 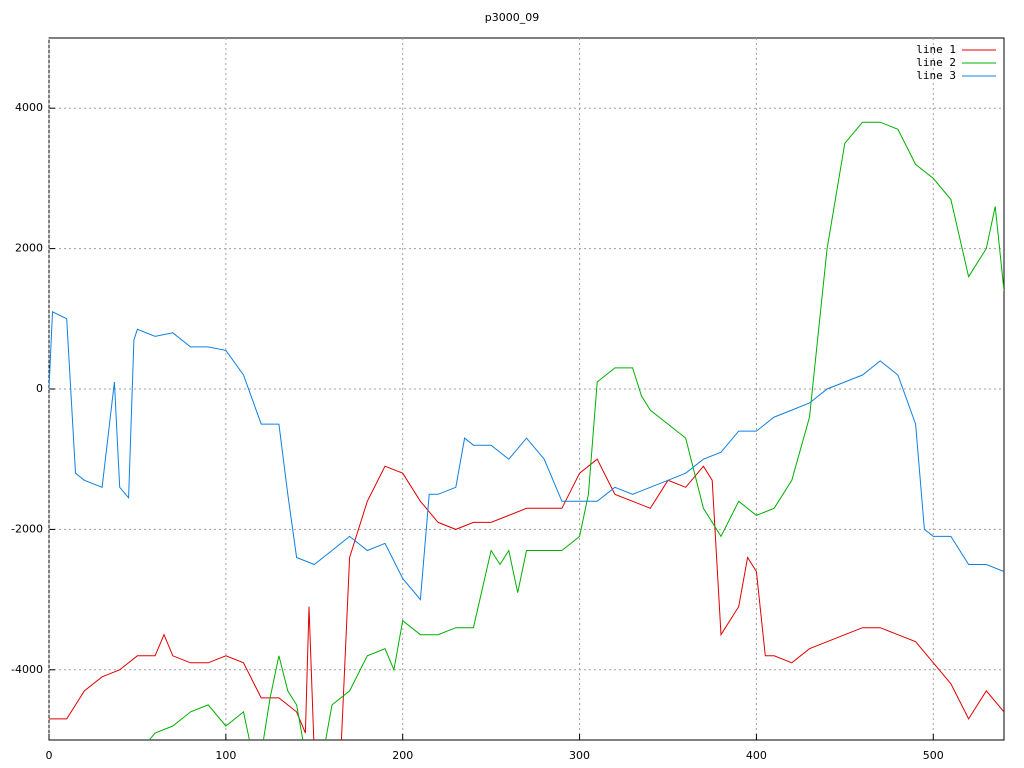 I want to click on legend-label: line 3, so click(x=936, y=75).